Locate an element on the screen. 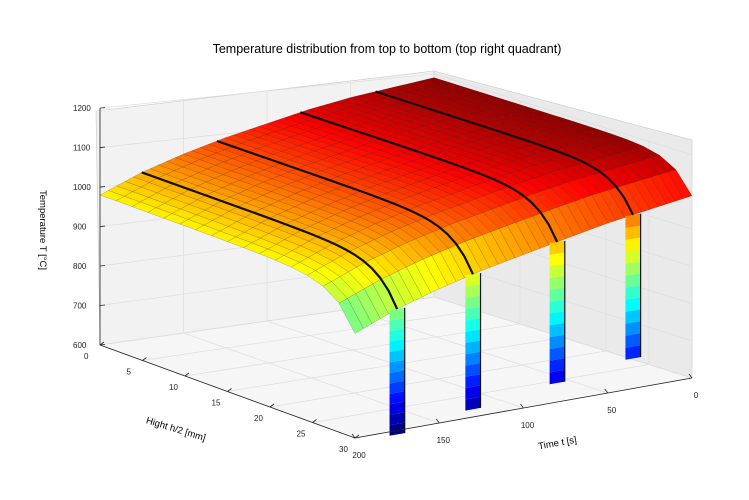 The width and height of the screenshot is (749, 500). z-tick-label: 700 is located at coordinates (80, 306).